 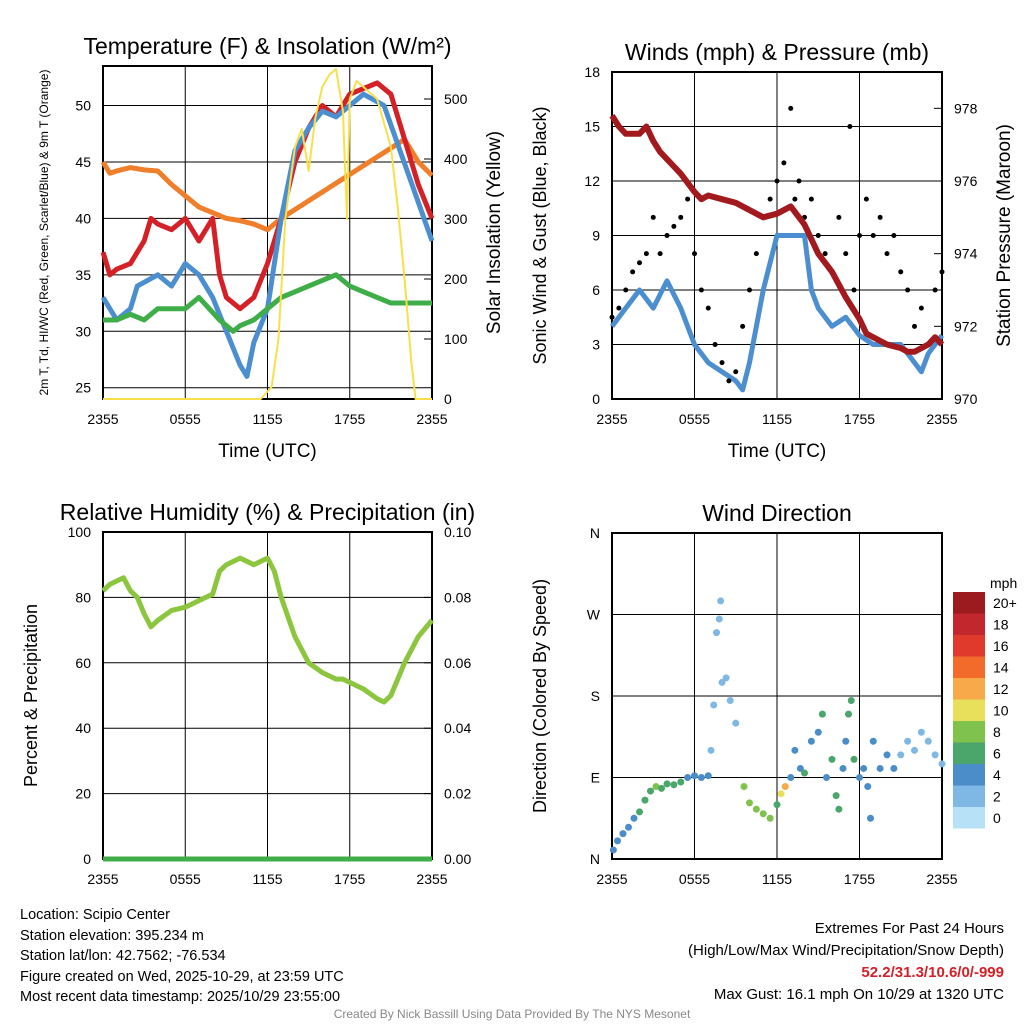 What do you see at coordinates (595, 778) in the screenshot?
I see `y-tick-label: E` at bounding box center [595, 778].